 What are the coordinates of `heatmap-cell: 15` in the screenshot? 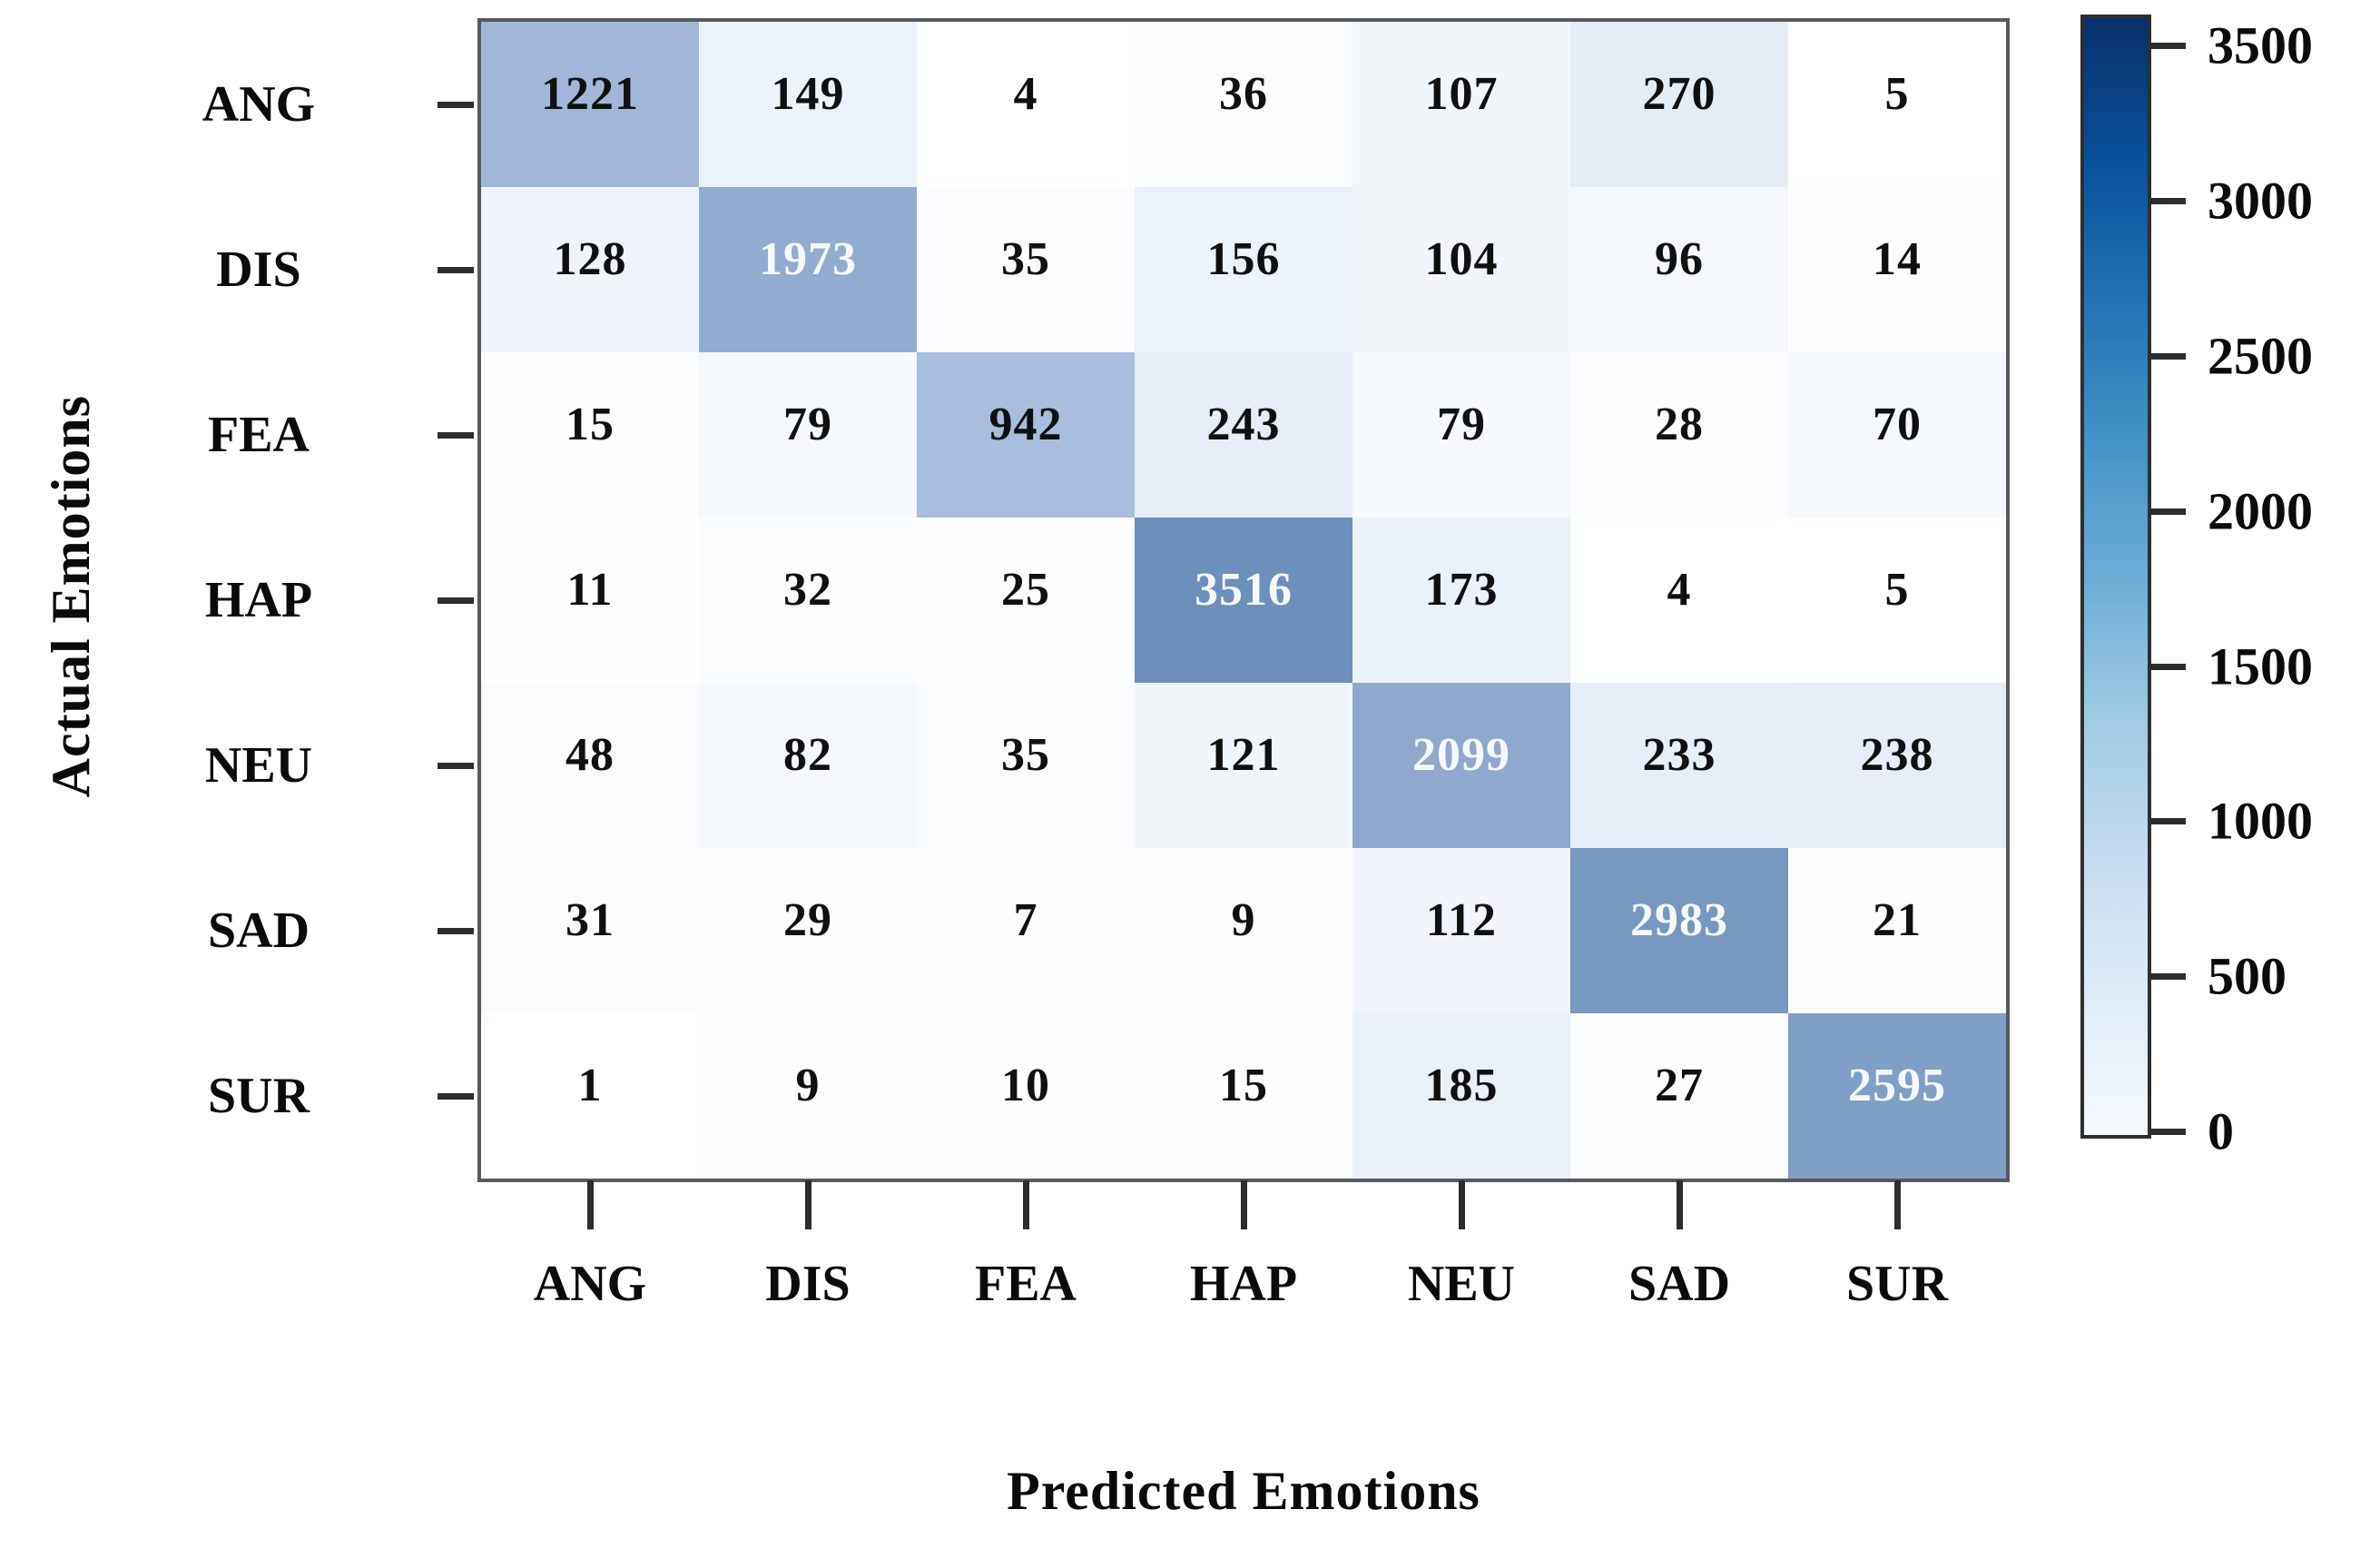 It's located at (590, 435).